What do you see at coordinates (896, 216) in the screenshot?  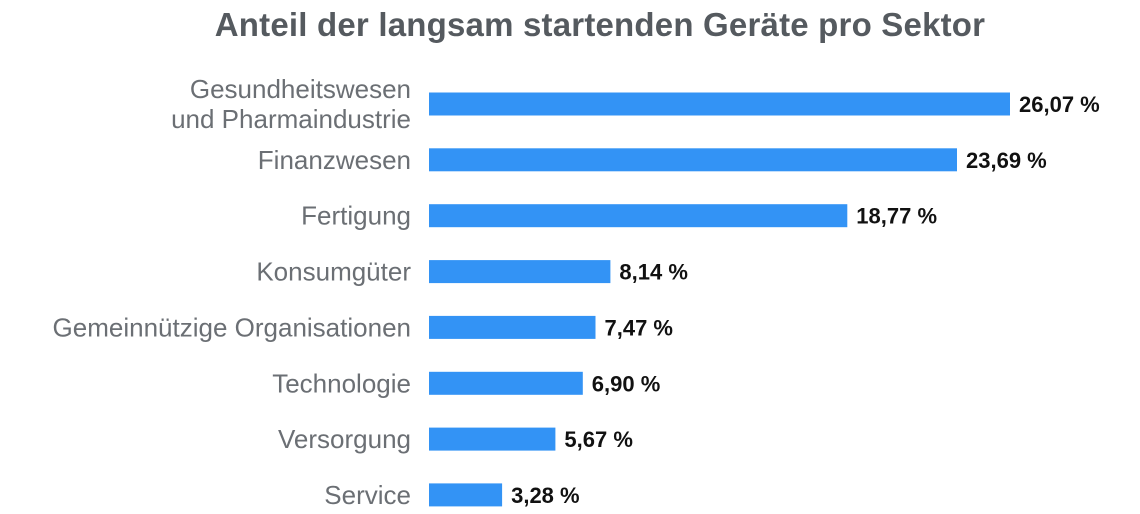 I see `value-label-2: 18,77 %` at bounding box center [896, 216].